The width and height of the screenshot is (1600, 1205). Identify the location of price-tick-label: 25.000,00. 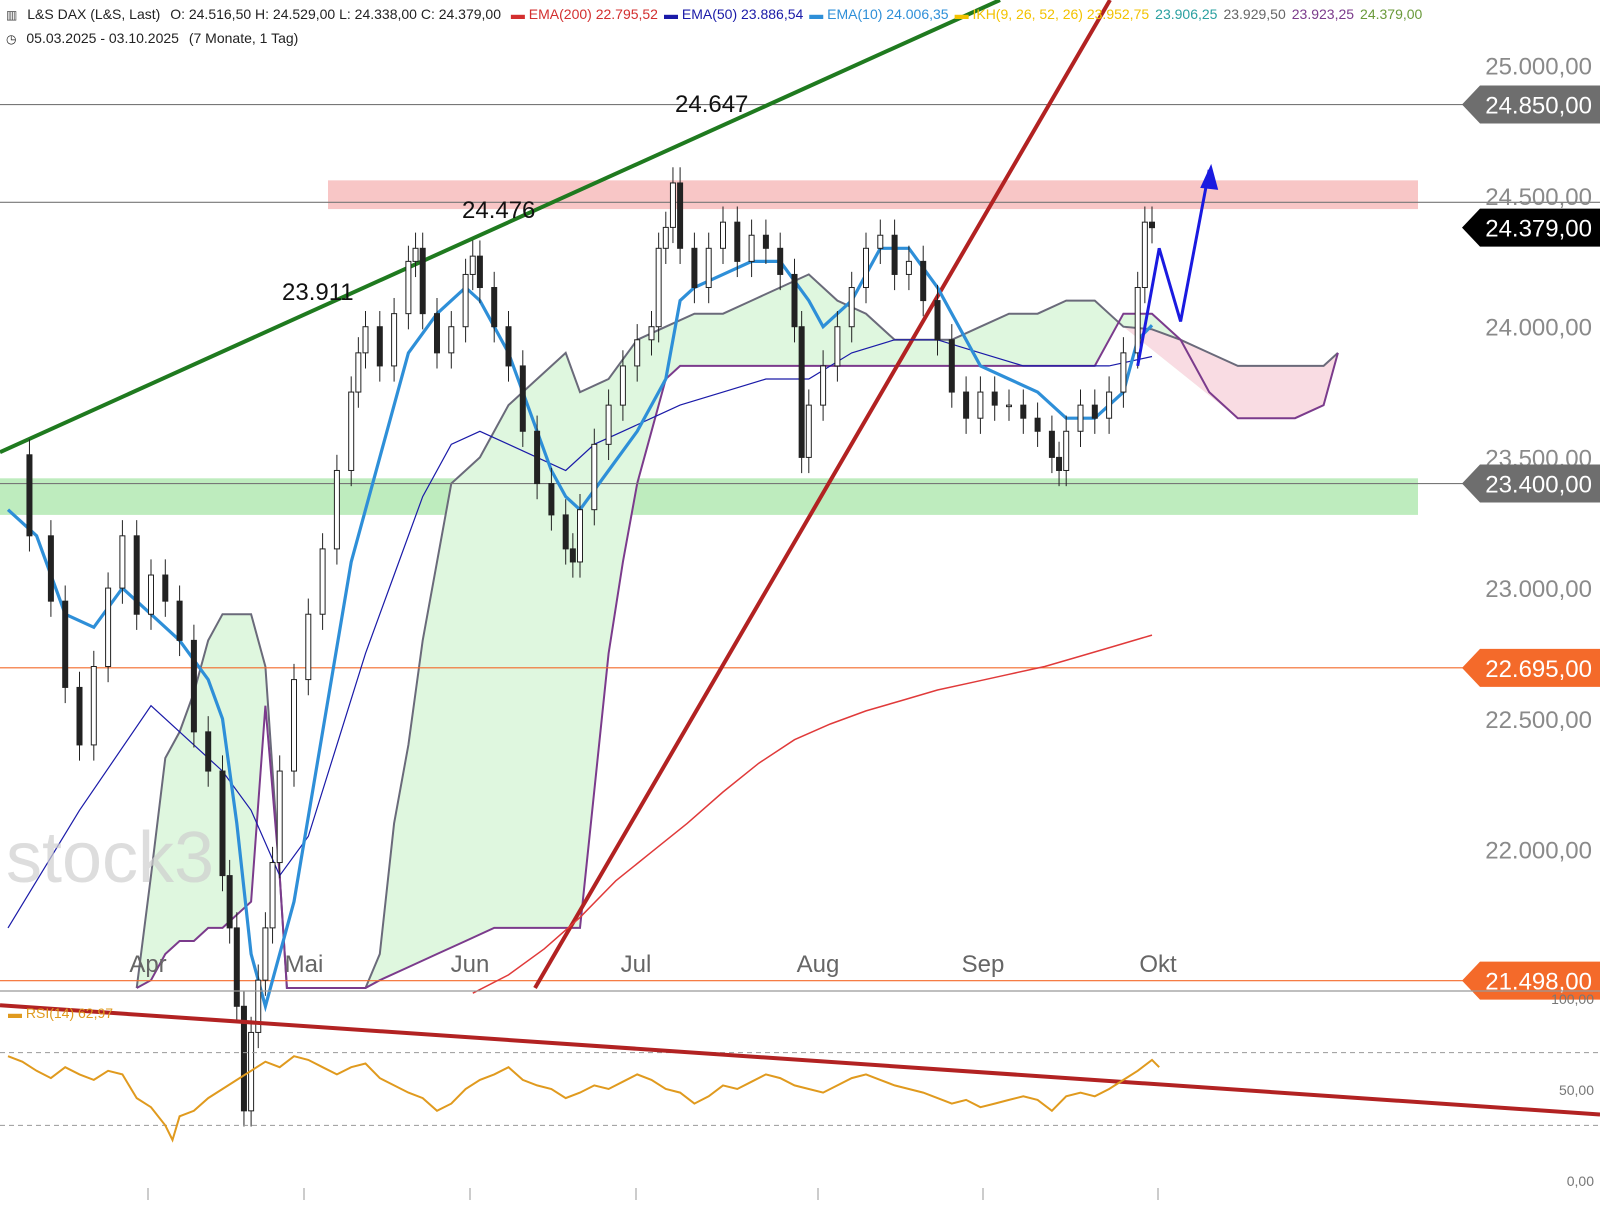
(1538, 66).